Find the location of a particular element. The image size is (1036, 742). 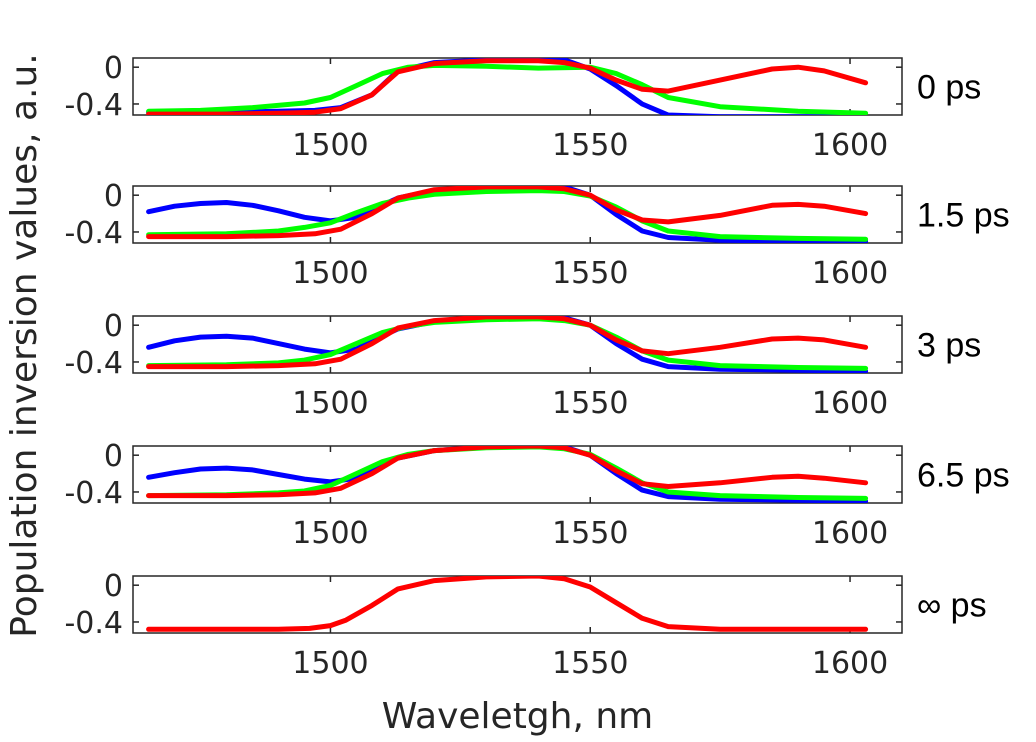

panel-time-label: ∞ ps is located at coordinates (952, 606).